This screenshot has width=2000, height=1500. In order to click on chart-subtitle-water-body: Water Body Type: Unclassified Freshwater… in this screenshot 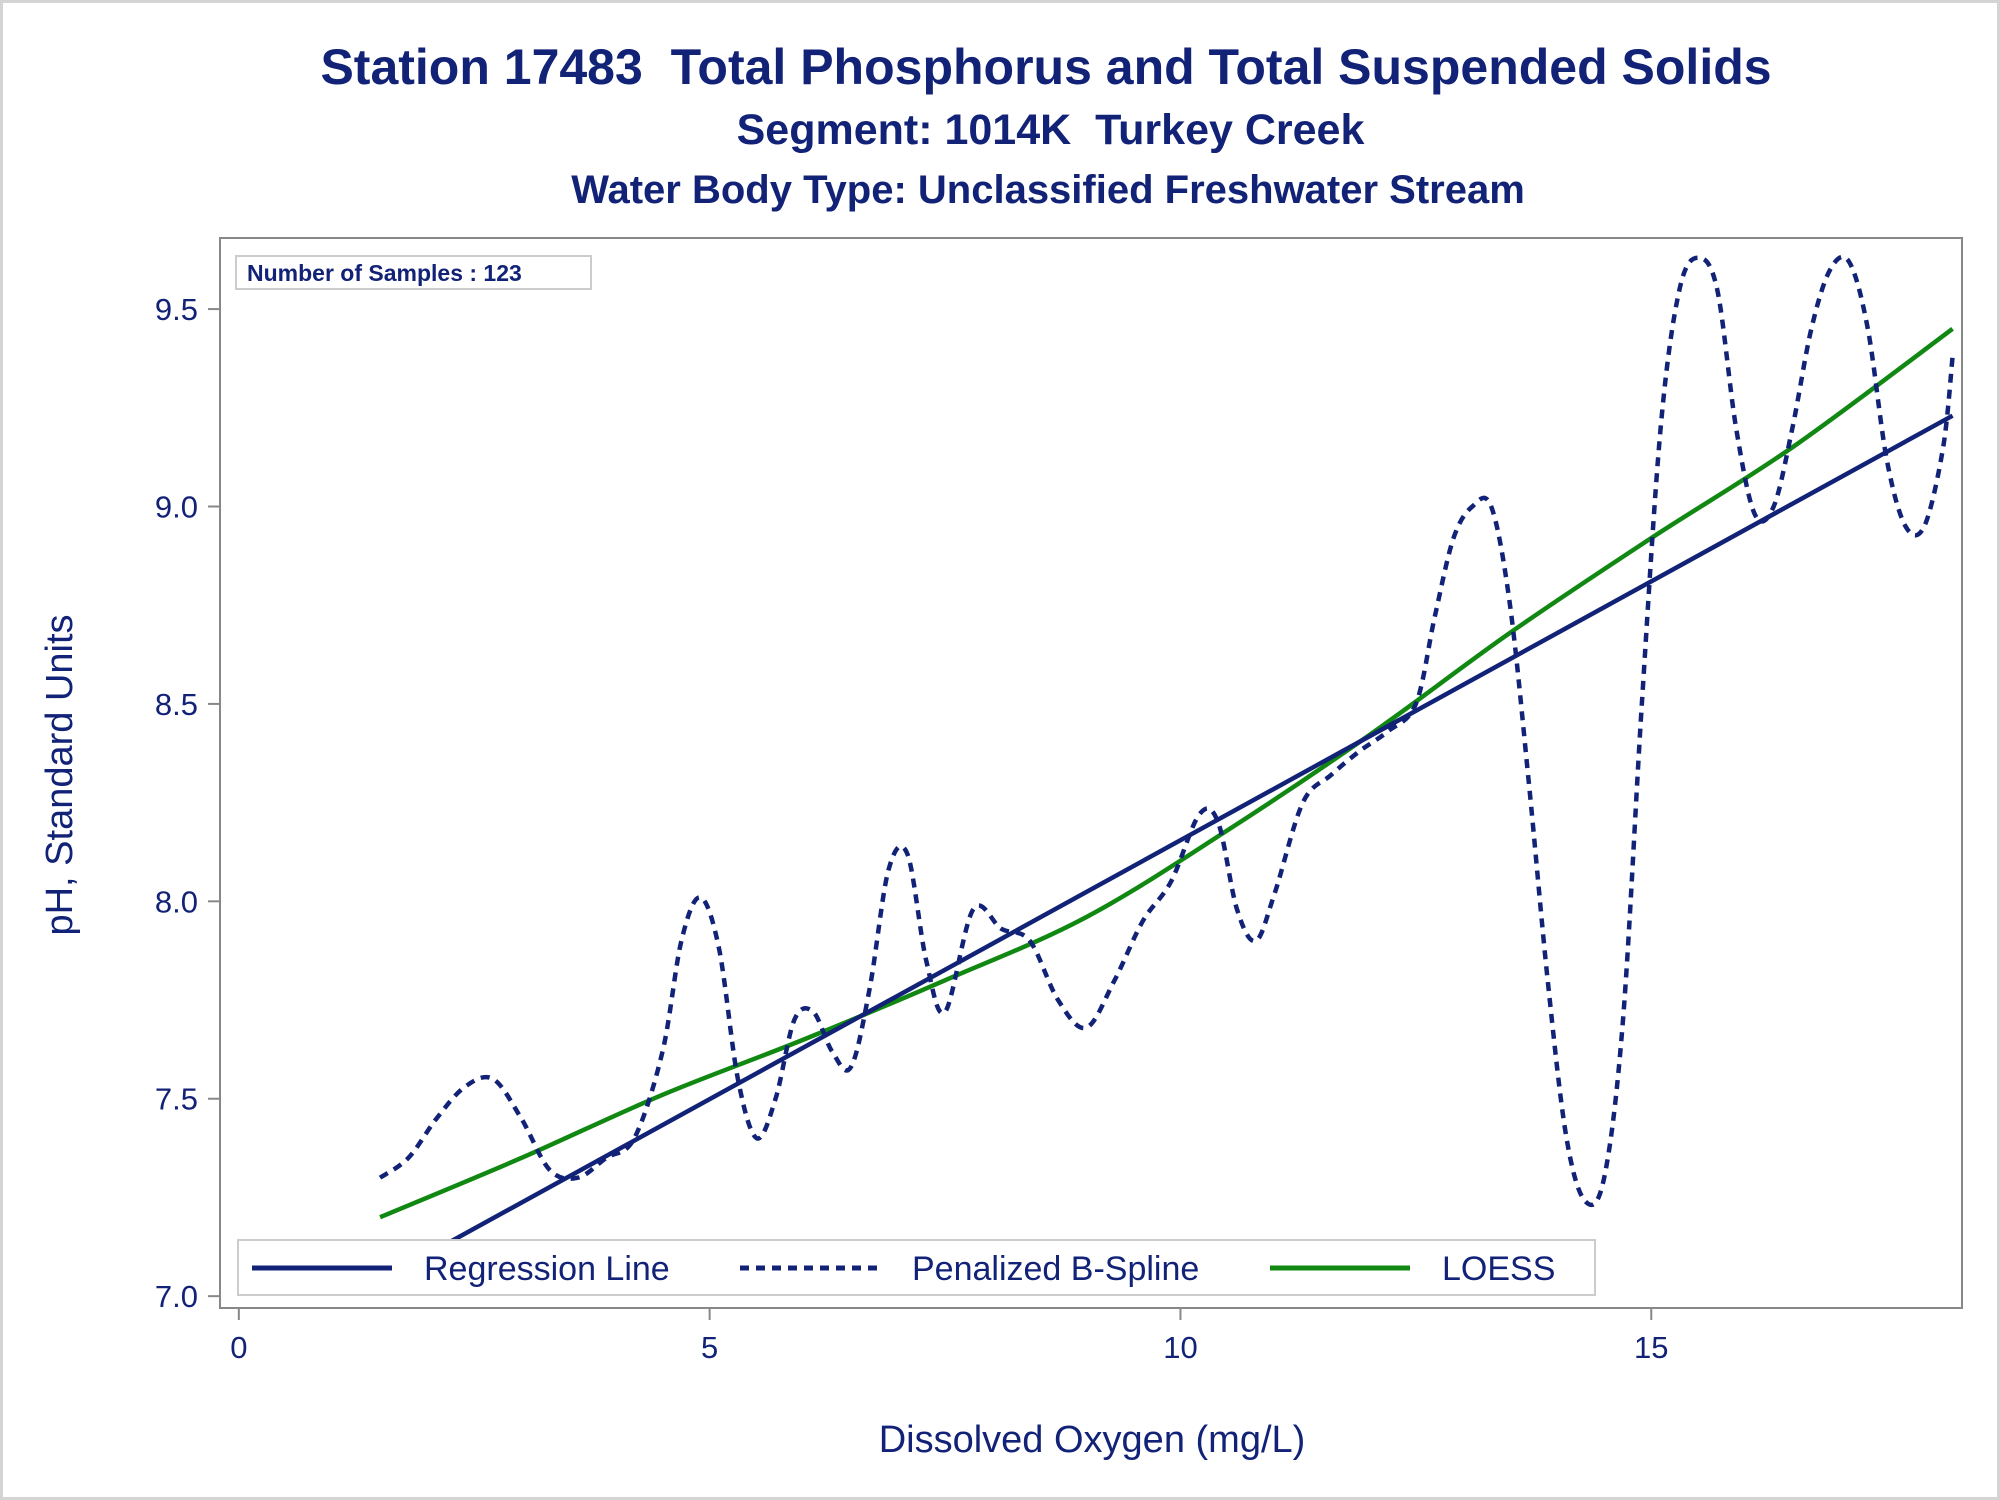, I will do `click(1048, 190)`.